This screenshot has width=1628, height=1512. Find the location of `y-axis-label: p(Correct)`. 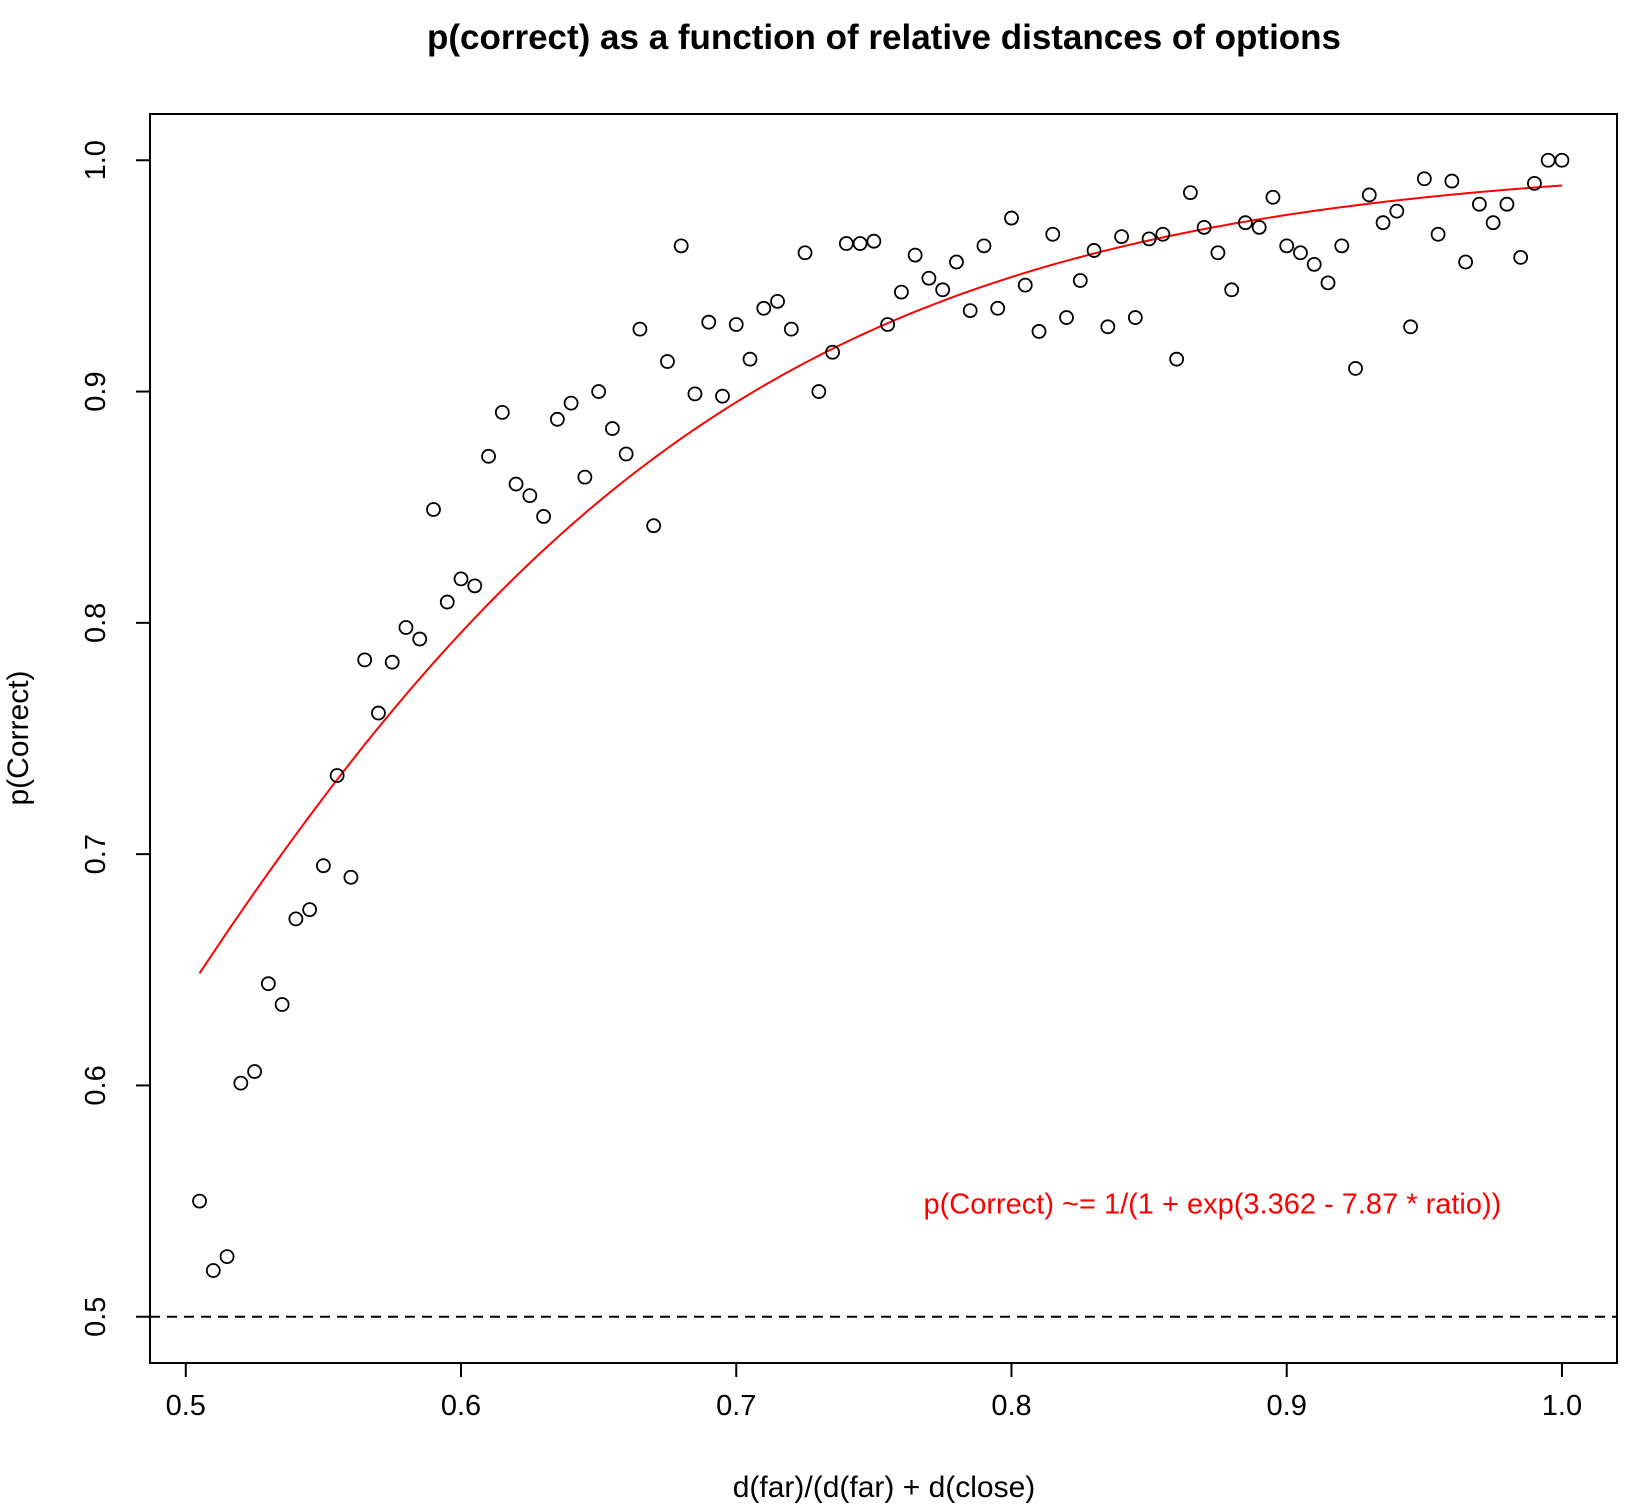

y-axis-label: p(Correct) is located at coordinates (18, 737).